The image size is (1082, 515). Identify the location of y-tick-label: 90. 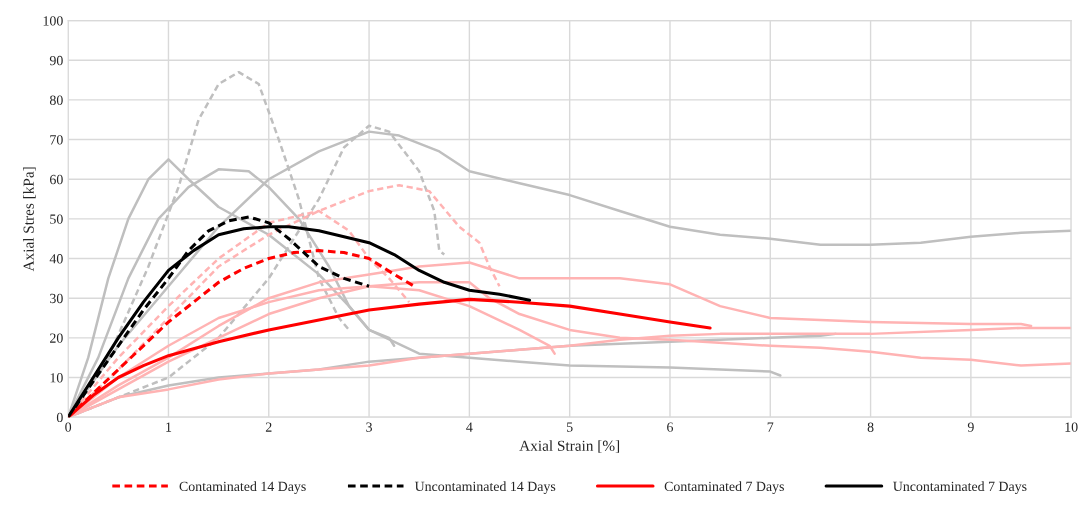
(56, 60).